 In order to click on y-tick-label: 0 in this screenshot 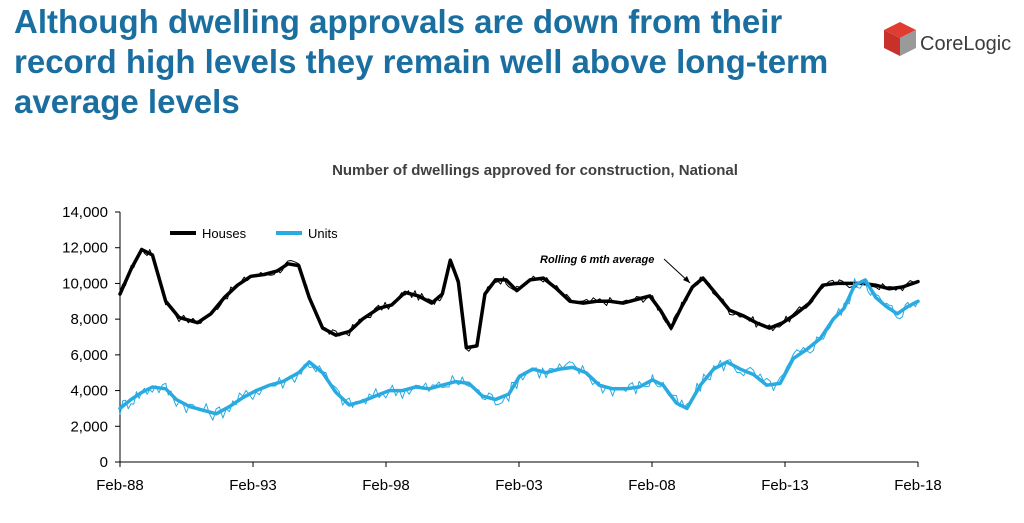, I will do `click(104, 462)`.